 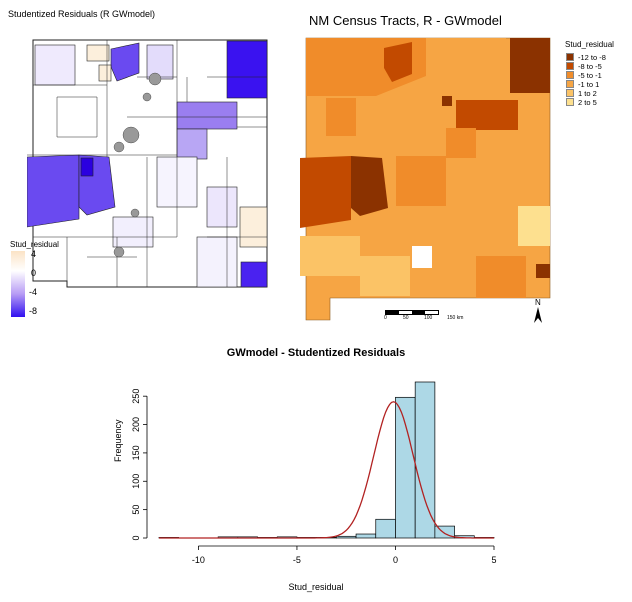 I want to click on y-tick-label: 50, so click(x=136, y=510).